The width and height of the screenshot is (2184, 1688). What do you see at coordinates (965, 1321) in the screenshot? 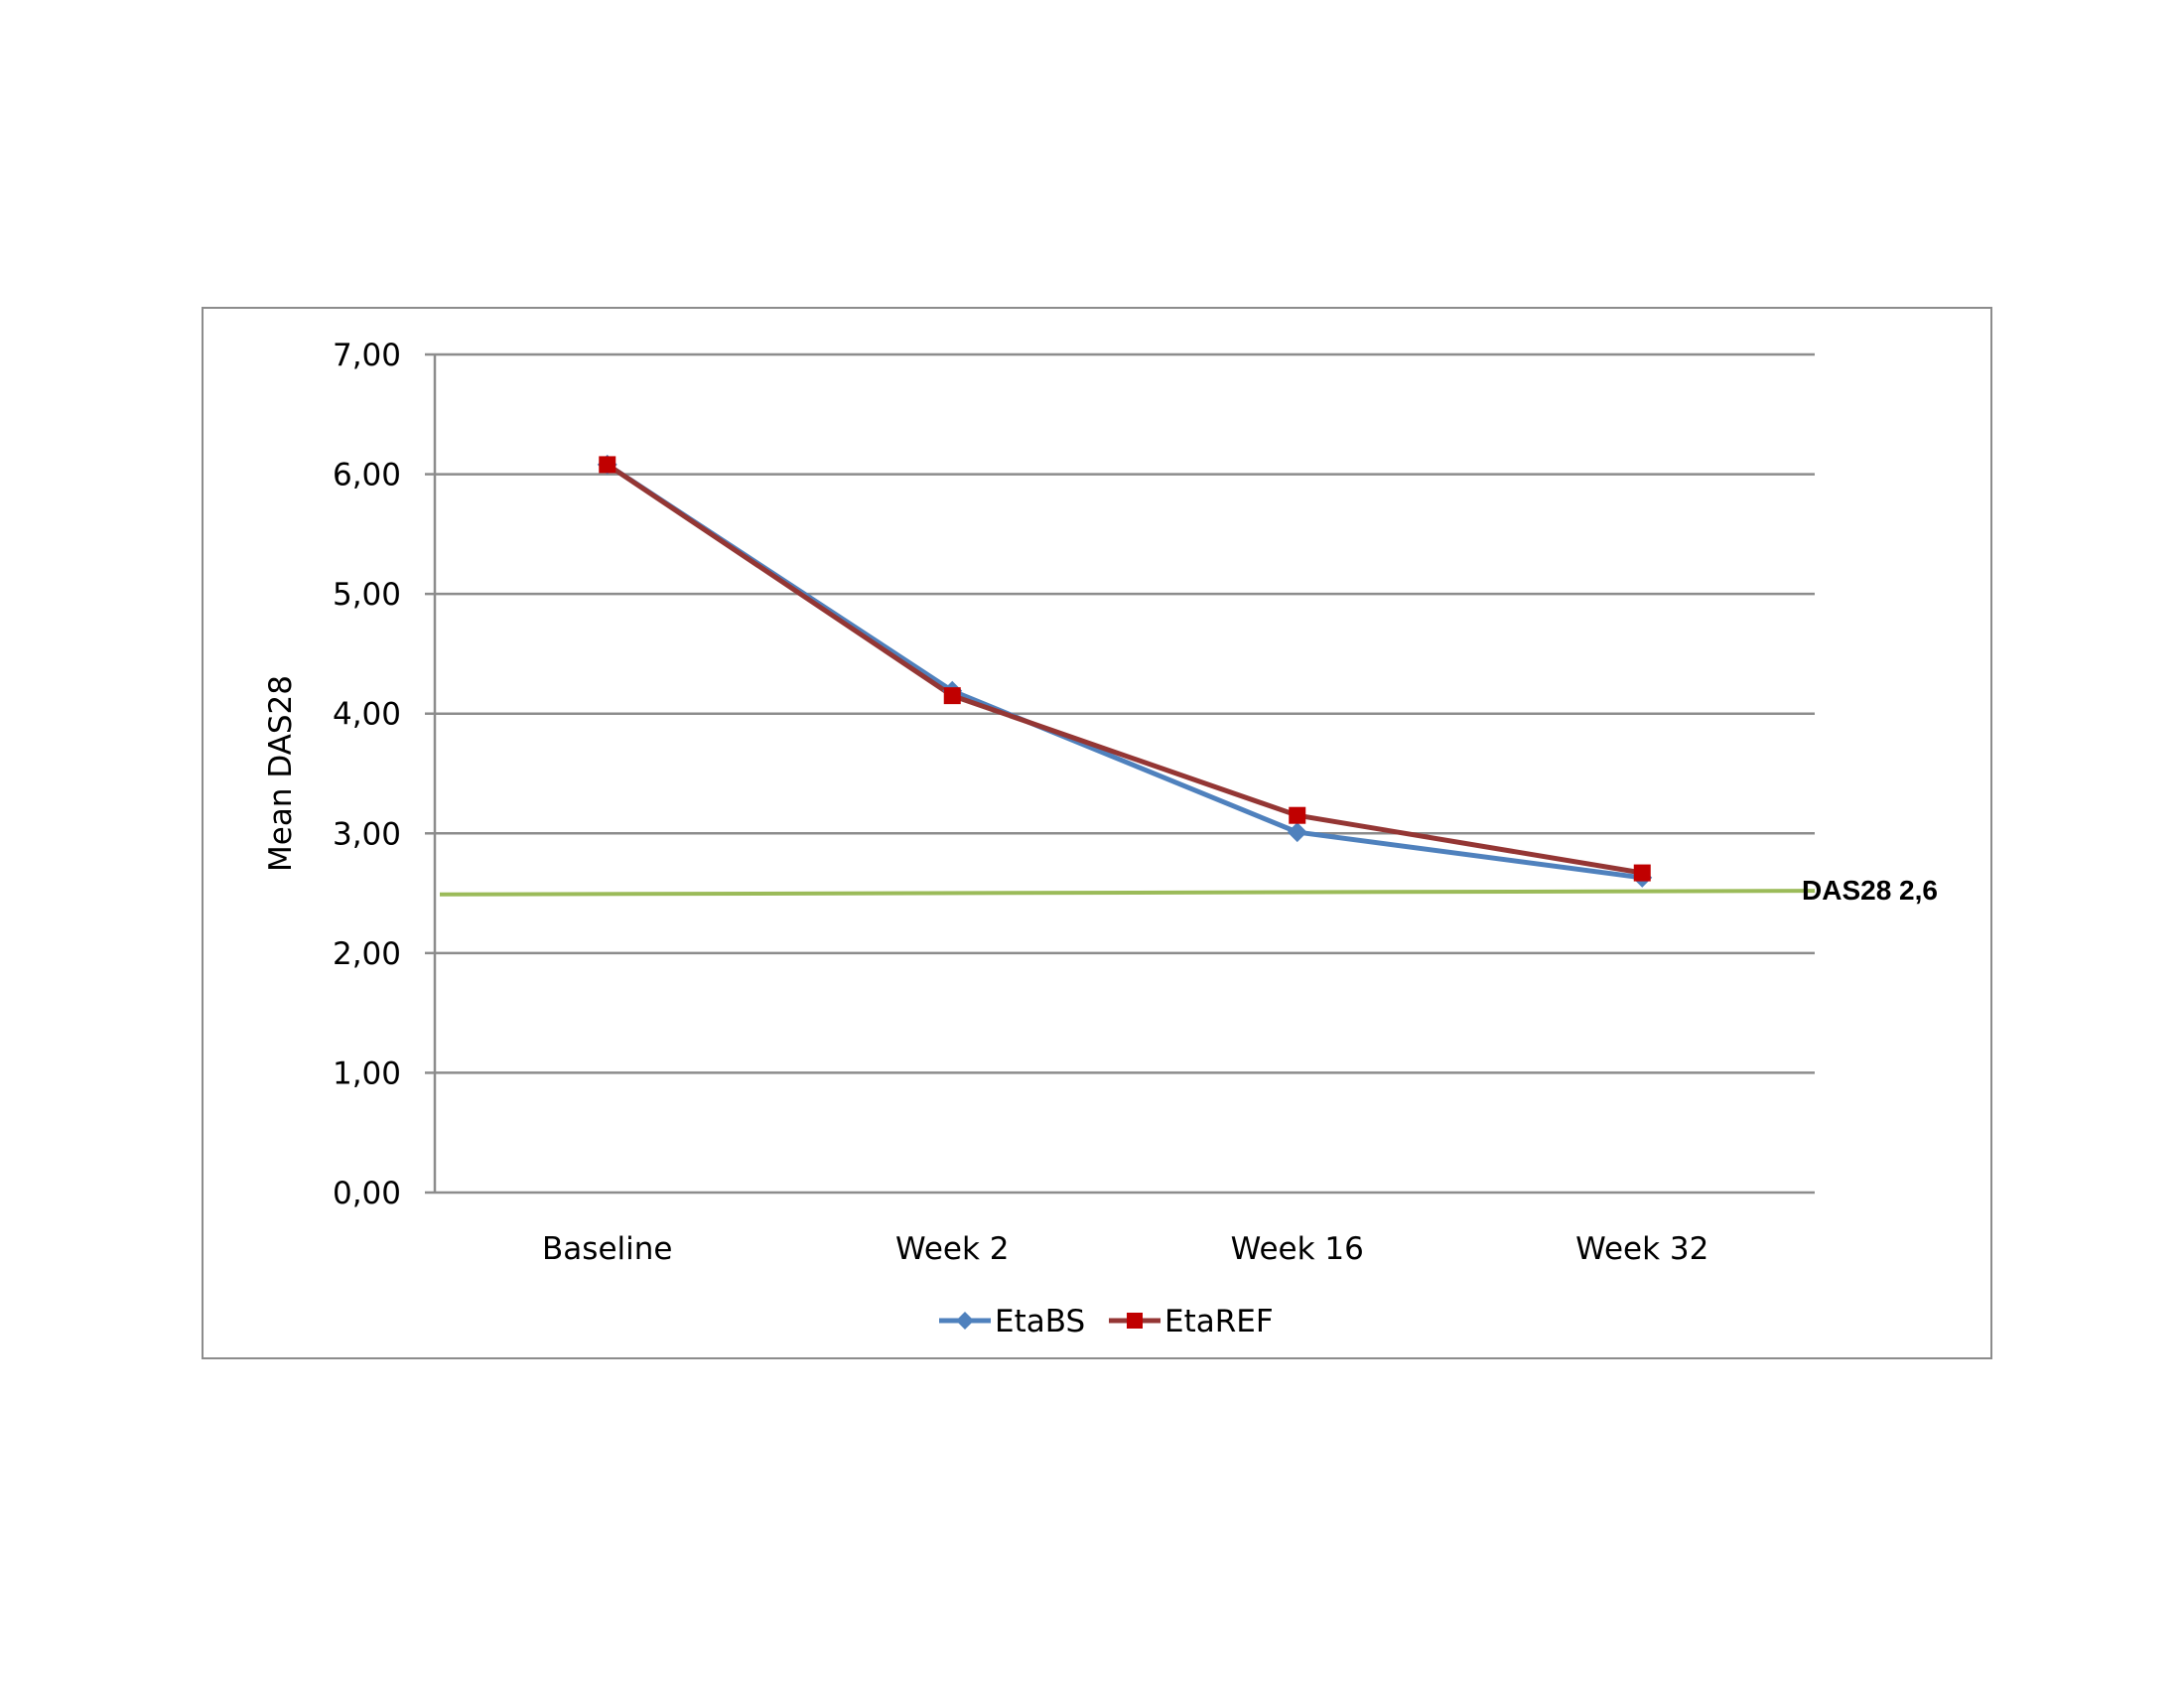
I see `legend-marker-etabs` at bounding box center [965, 1321].